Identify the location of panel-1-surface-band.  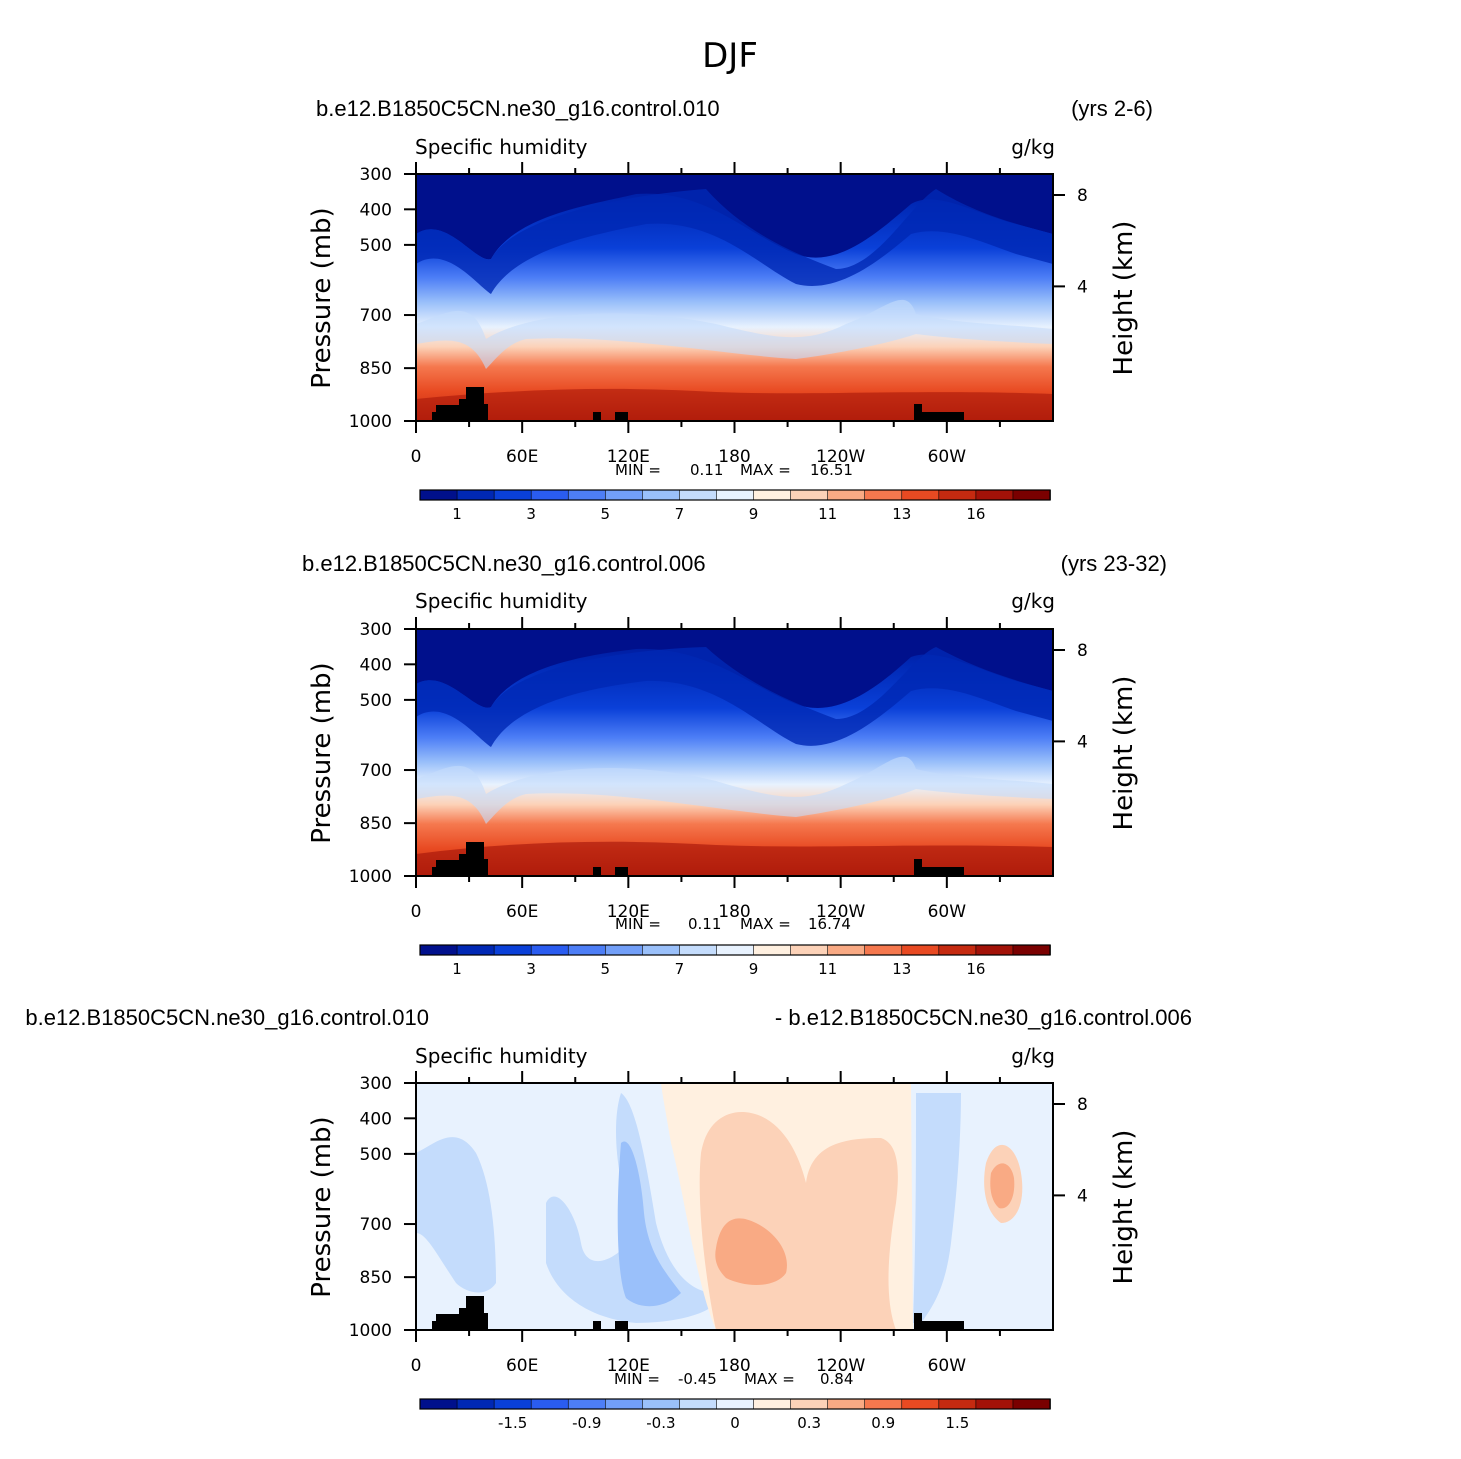
(734, 404).